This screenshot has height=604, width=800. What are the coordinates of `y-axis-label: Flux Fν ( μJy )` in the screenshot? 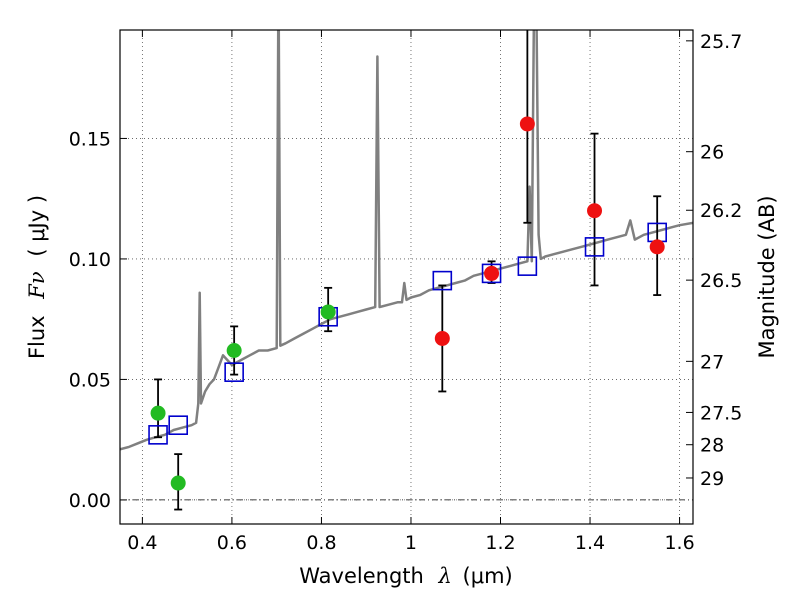 It's located at (37, 277).